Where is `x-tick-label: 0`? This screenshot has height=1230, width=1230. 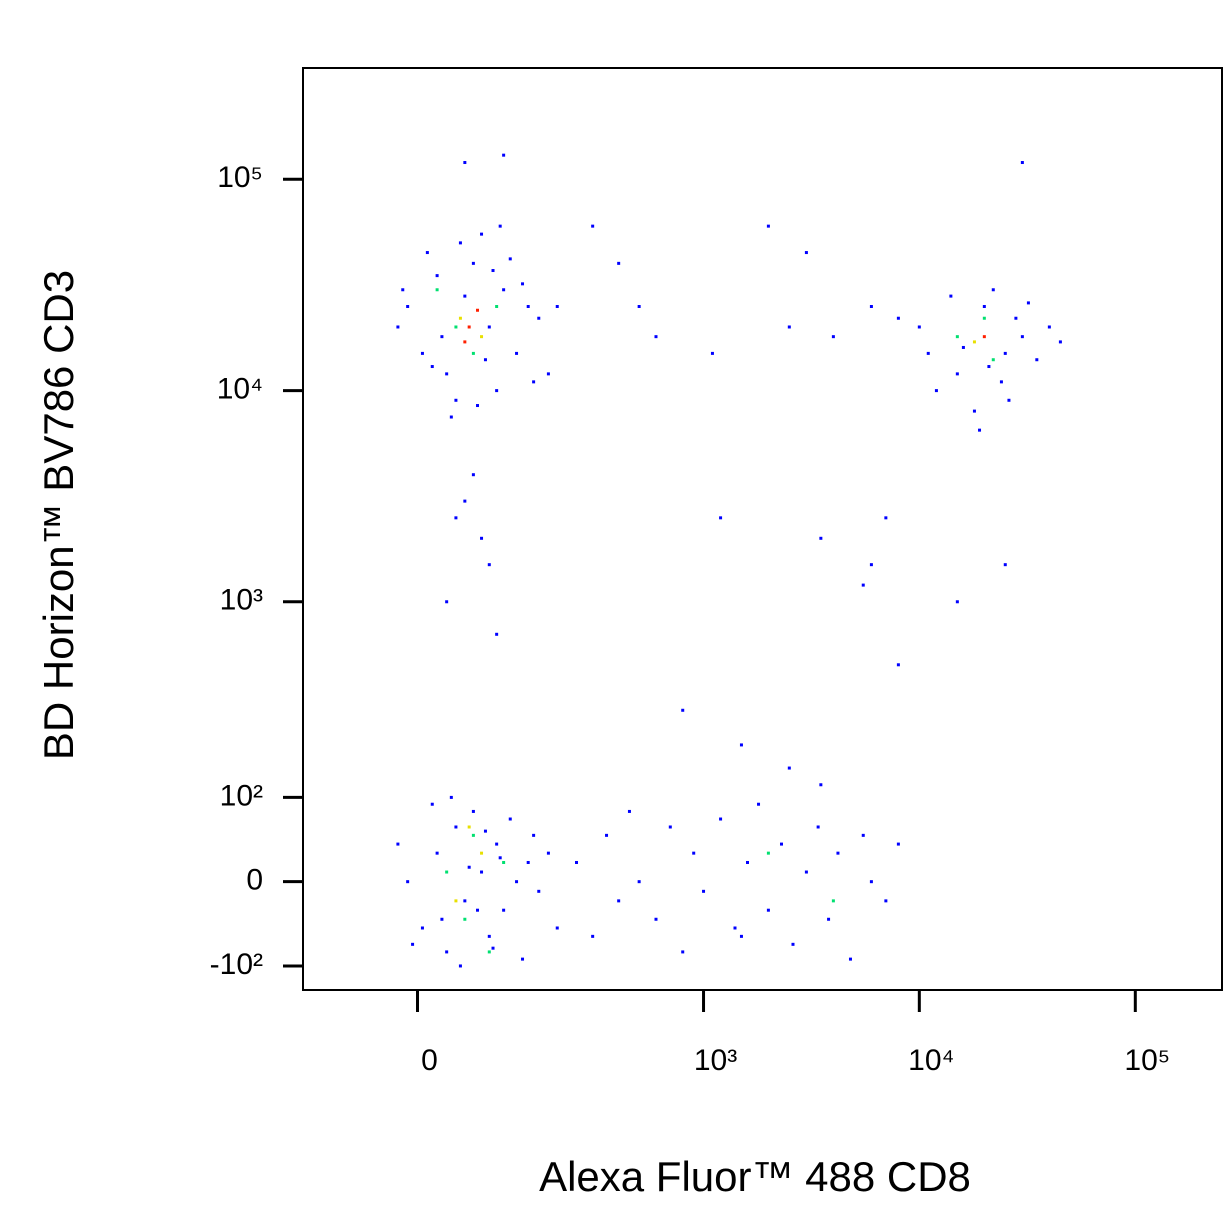 x-tick-label: 0 is located at coordinates (429, 1060).